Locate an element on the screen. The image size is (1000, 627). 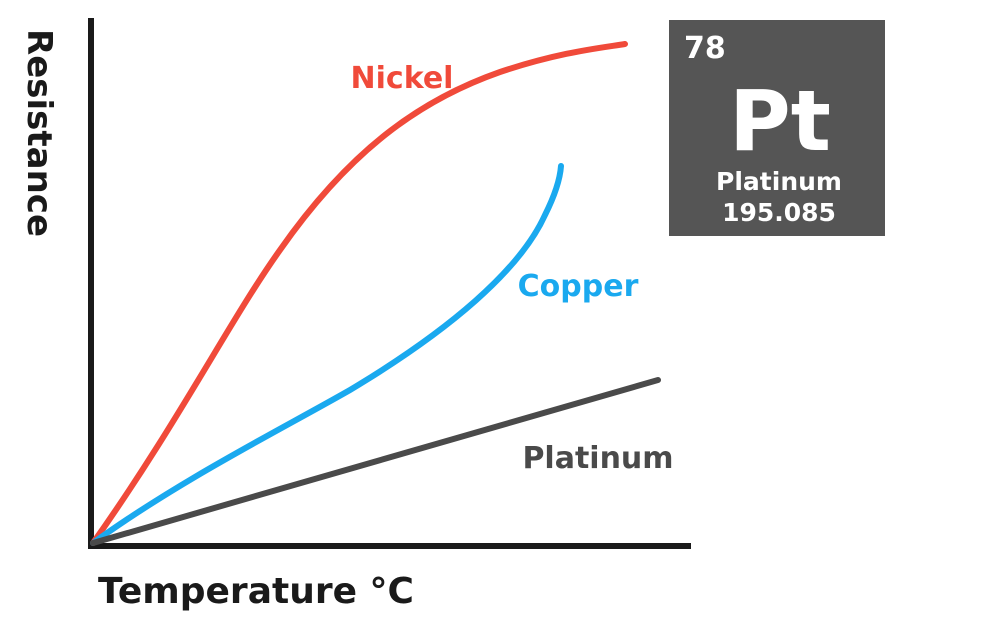
element-name: Platinum is located at coordinates (779, 181).